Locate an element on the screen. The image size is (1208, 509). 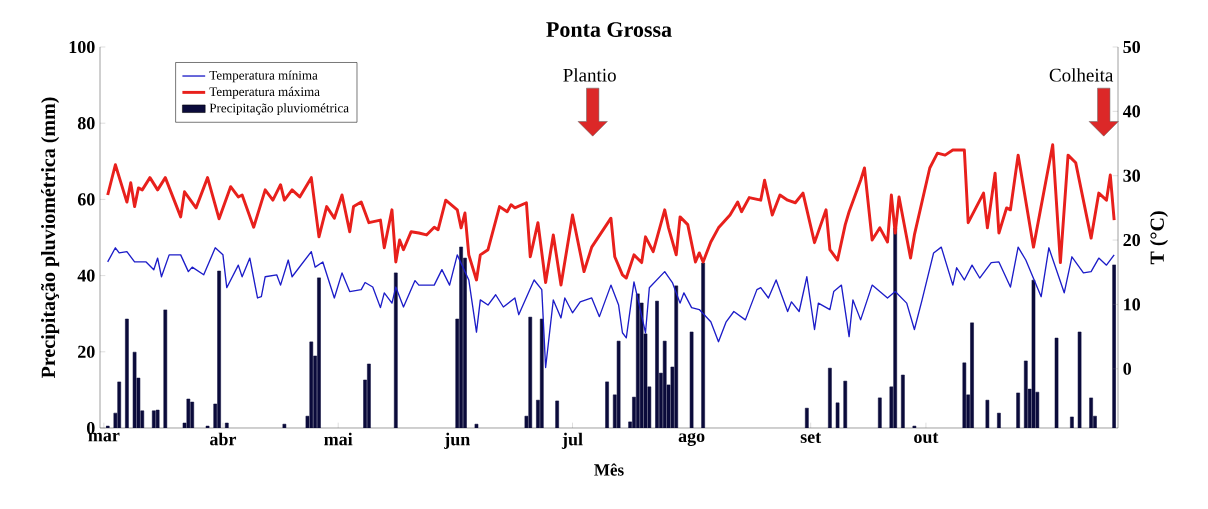
x-tick-label: abr is located at coordinates (223, 439).